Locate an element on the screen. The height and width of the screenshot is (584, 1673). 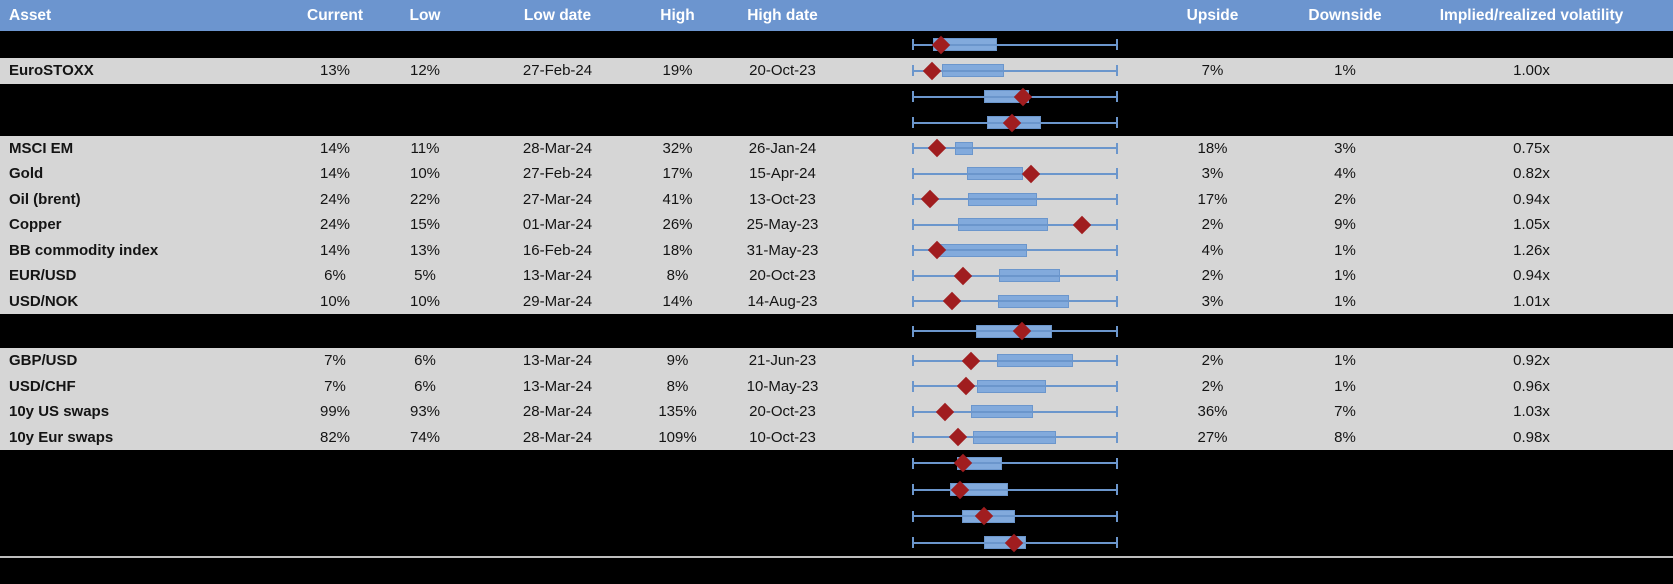
downside-cell: 3% is located at coordinates (1345, 148).